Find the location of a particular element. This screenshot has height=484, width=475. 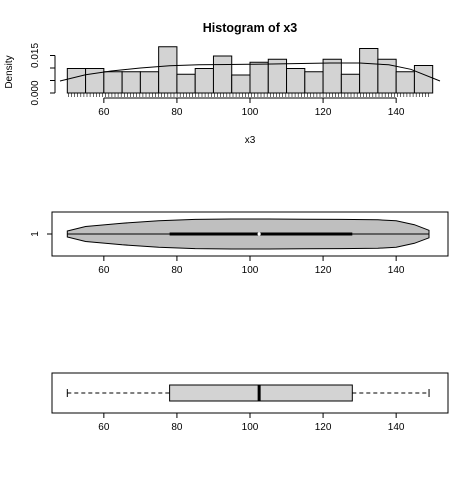

boxplot-panel: 60 80 100 120 140 is located at coordinates (250, 402).